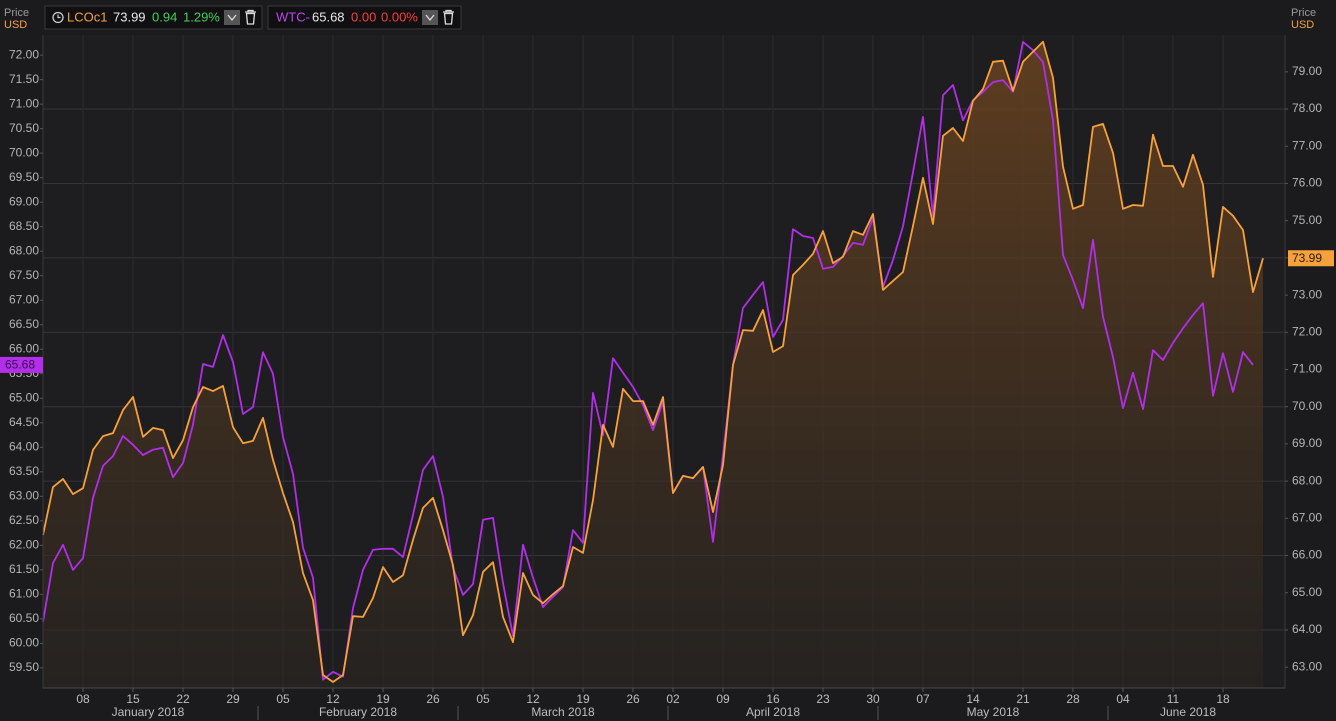 This screenshot has height=721, width=1336. What do you see at coordinates (563, 712) in the screenshot?
I see `month-label: March 2018` at bounding box center [563, 712].